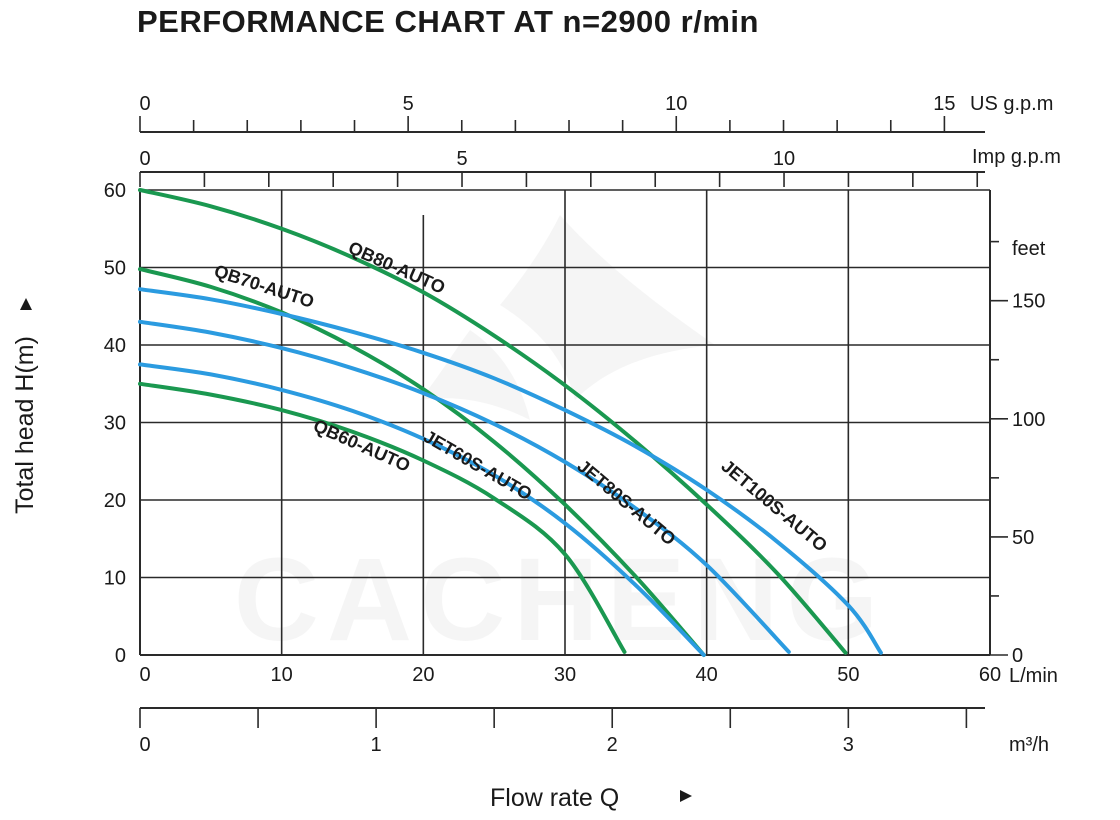 Image resolution: width=1120 pixels, height=820 pixels. I want to click on feet-tick-label: 150, so click(1028, 302).